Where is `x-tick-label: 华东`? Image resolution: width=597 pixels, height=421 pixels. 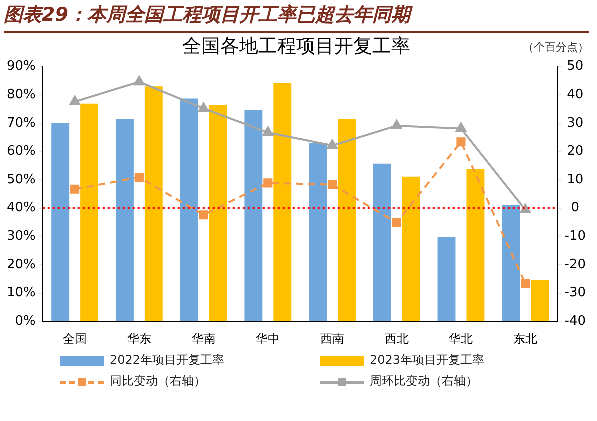
x-tick-label: 华东 is located at coordinates (139, 339).